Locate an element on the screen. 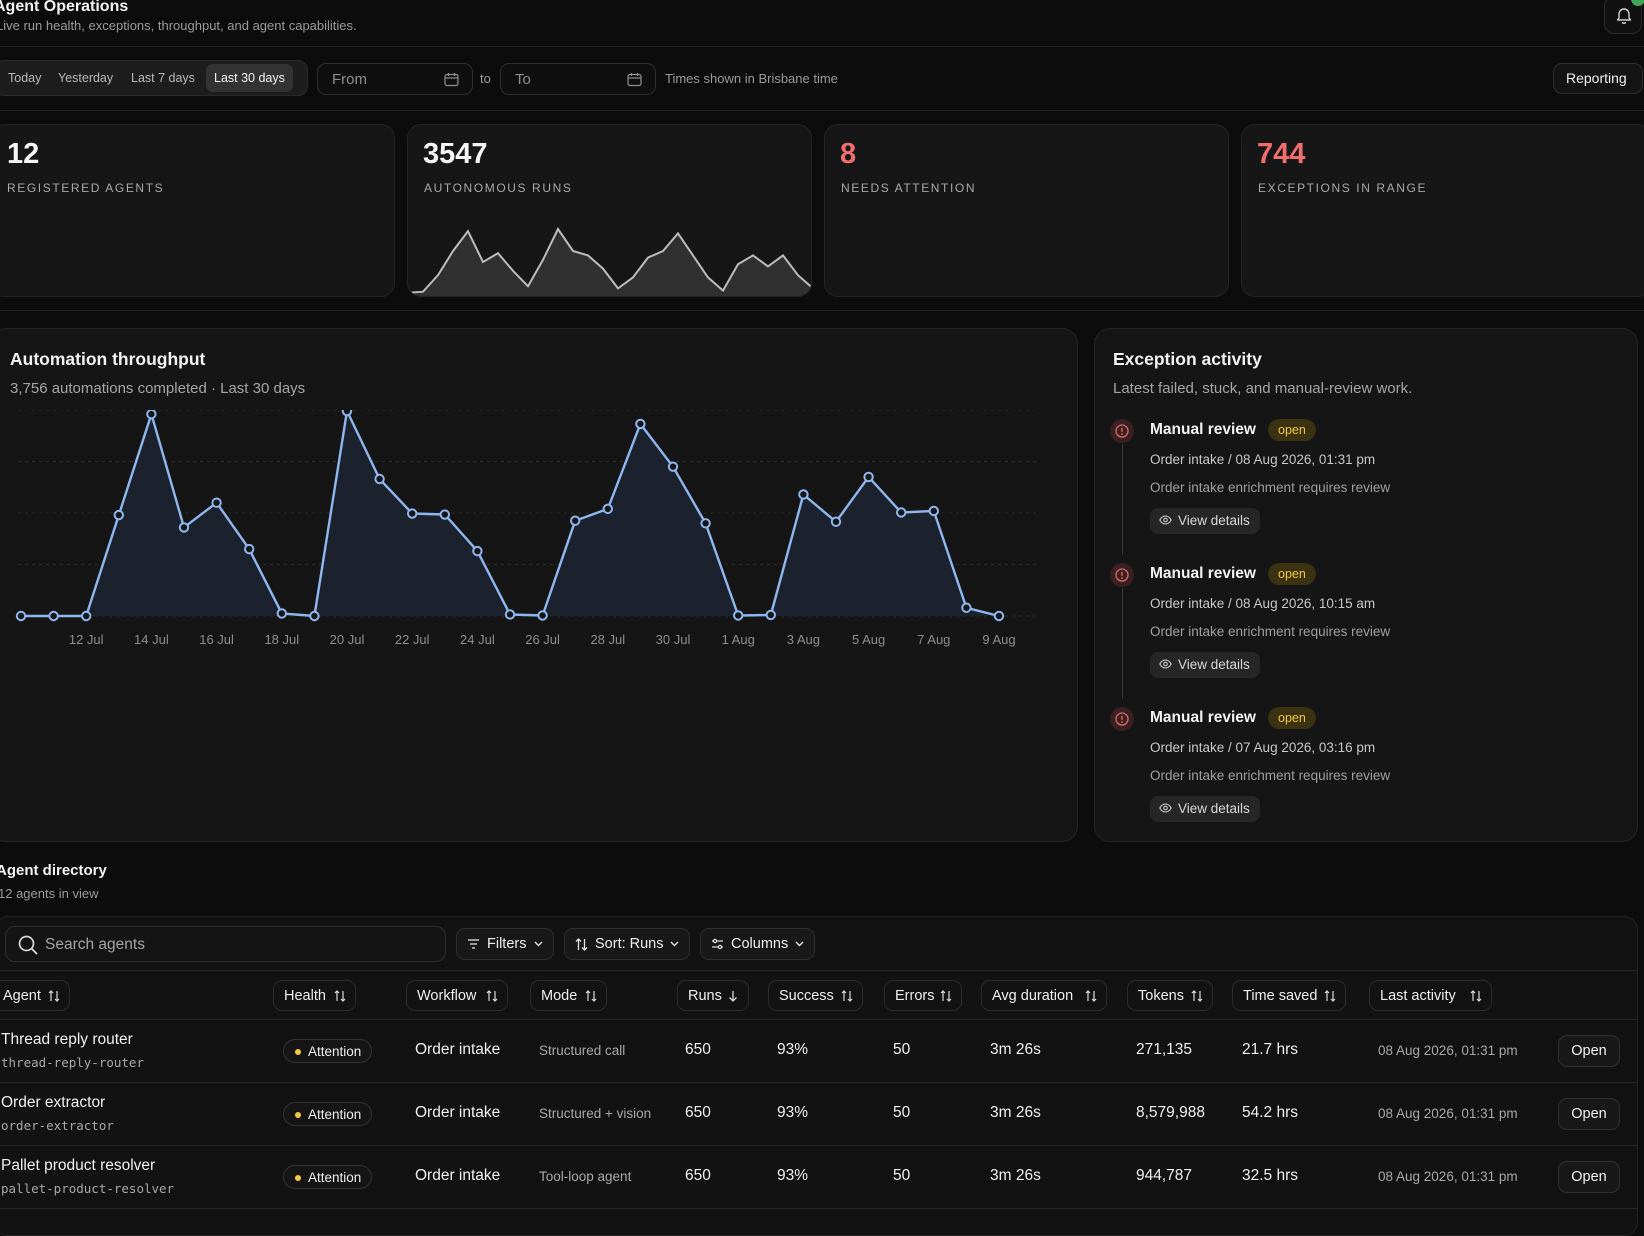 The image size is (1644, 1236). eye-icon is located at coordinates (1165, 664).